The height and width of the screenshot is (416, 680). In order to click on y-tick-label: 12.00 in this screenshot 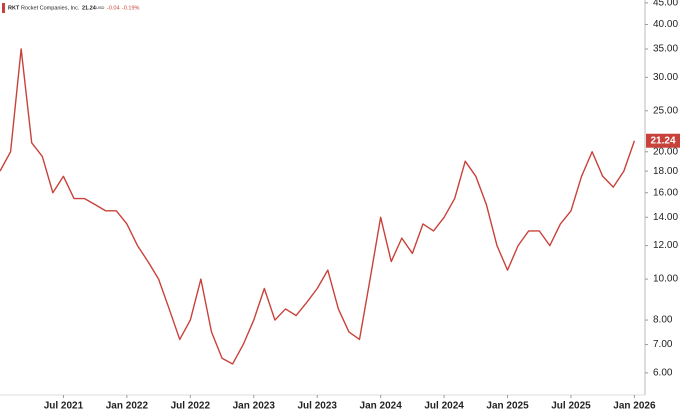, I will do `click(665, 245)`.